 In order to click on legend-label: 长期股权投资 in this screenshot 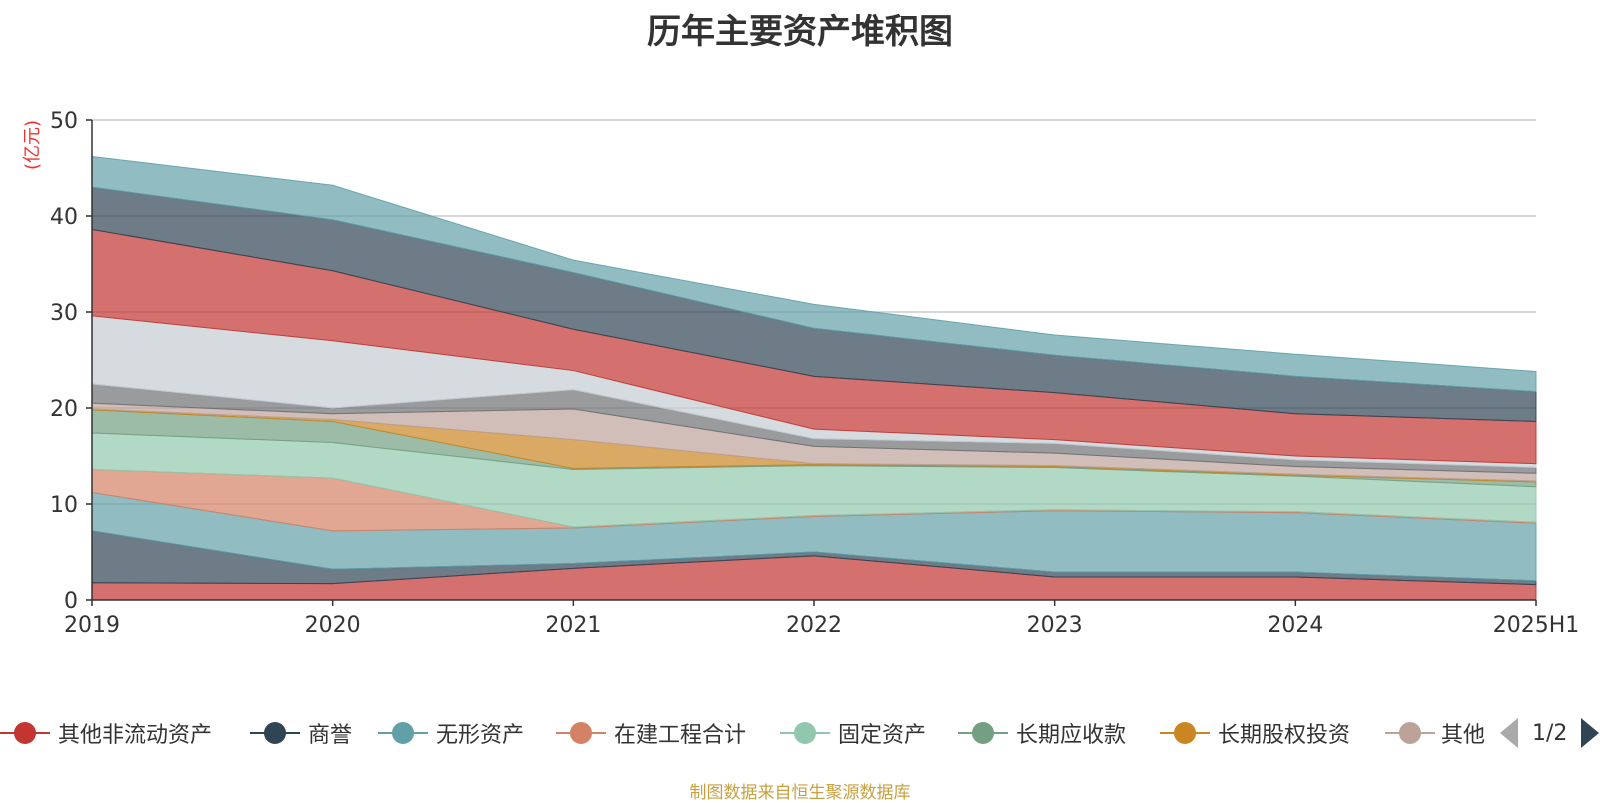, I will do `click(1284, 735)`.